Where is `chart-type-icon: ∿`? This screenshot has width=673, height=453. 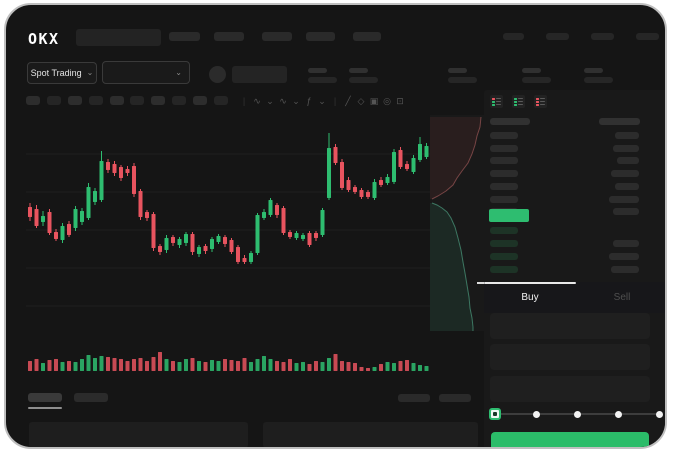
chart-type-icon: ∿ is located at coordinates (257, 101).